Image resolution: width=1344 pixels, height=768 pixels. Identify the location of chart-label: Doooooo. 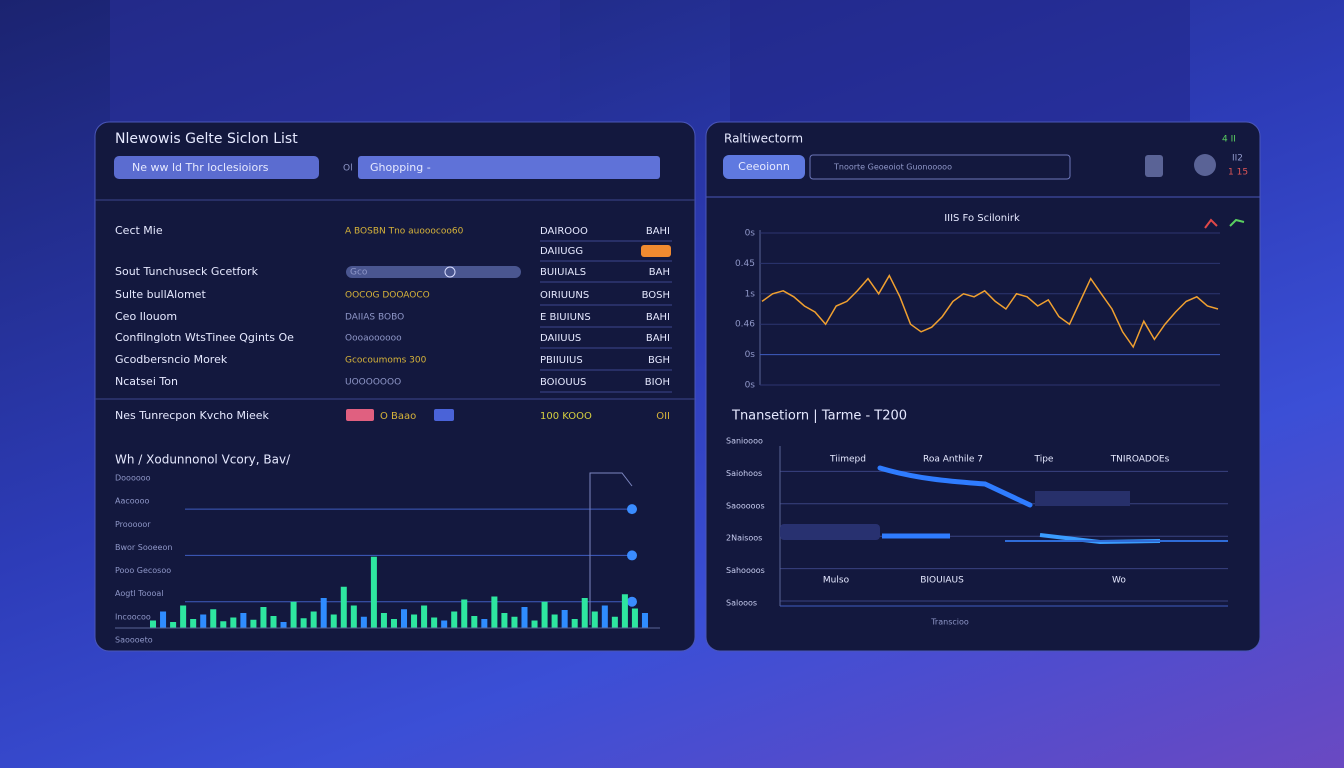
(133, 478).